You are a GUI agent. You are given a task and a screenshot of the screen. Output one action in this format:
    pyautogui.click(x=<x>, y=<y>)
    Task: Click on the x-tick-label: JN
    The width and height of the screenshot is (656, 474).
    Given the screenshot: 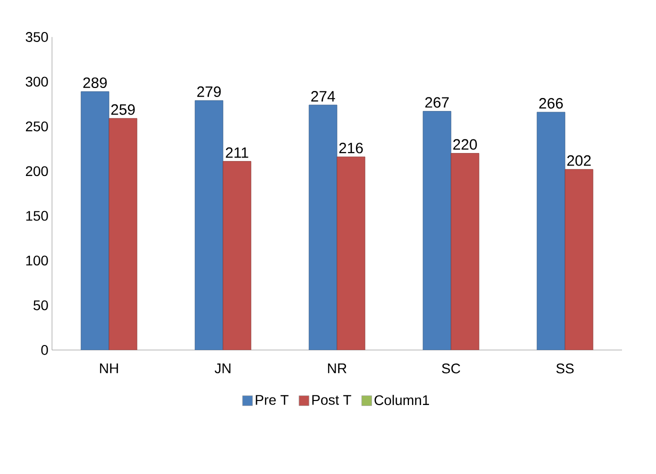 What is the action you would take?
    pyautogui.click(x=222, y=369)
    